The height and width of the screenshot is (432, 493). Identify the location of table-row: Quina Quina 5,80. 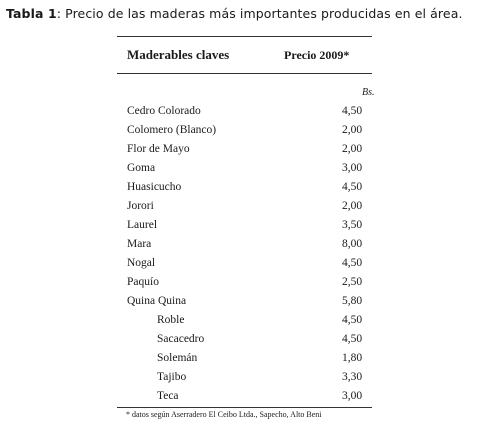
(244, 300).